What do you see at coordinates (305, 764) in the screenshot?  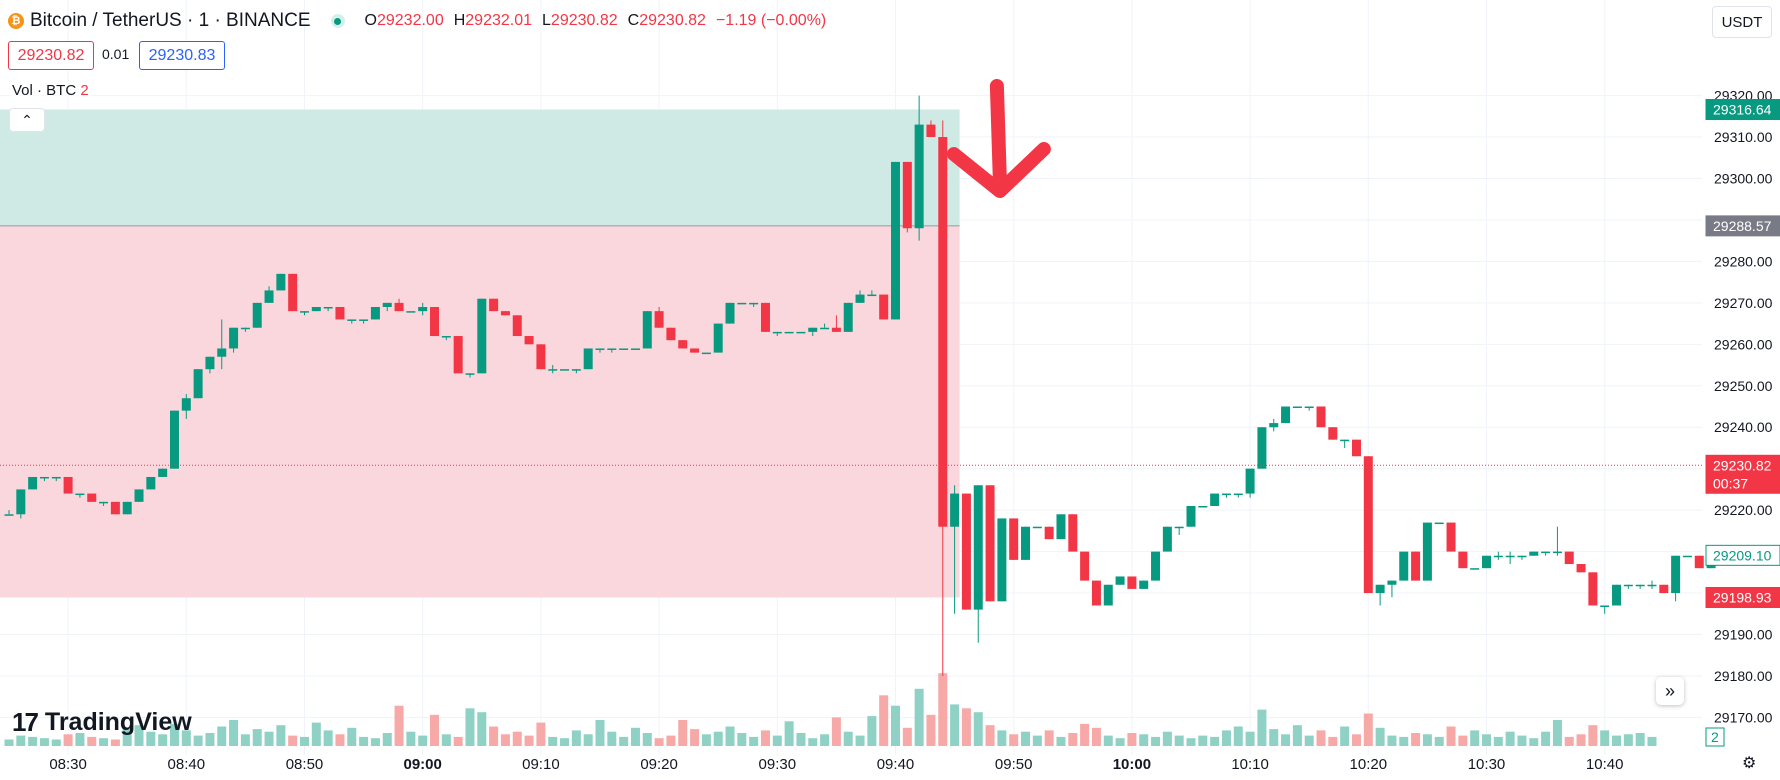 I see `time-tick-label: 08:50` at bounding box center [305, 764].